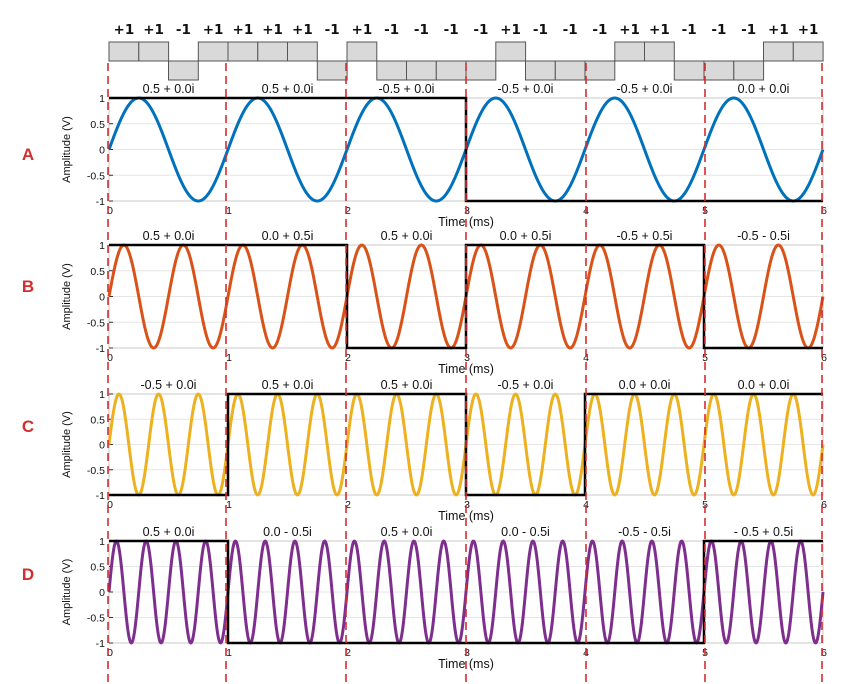  What do you see at coordinates (645, 236) in the screenshot?
I see `symbol-value-label: -0.5 + 0.5i` at bounding box center [645, 236].